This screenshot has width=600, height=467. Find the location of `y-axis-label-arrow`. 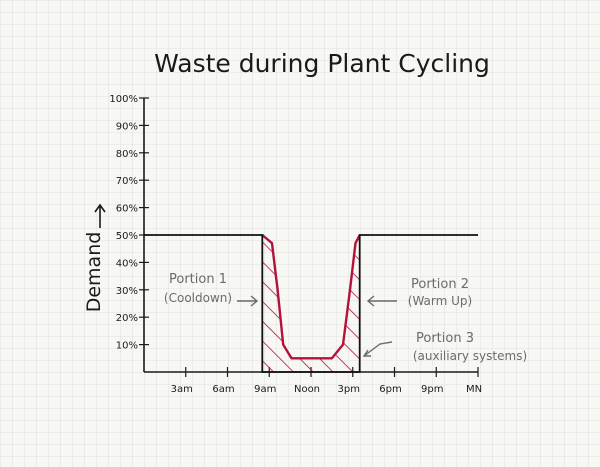

y-axis-label-arrow is located at coordinates (100, 215).